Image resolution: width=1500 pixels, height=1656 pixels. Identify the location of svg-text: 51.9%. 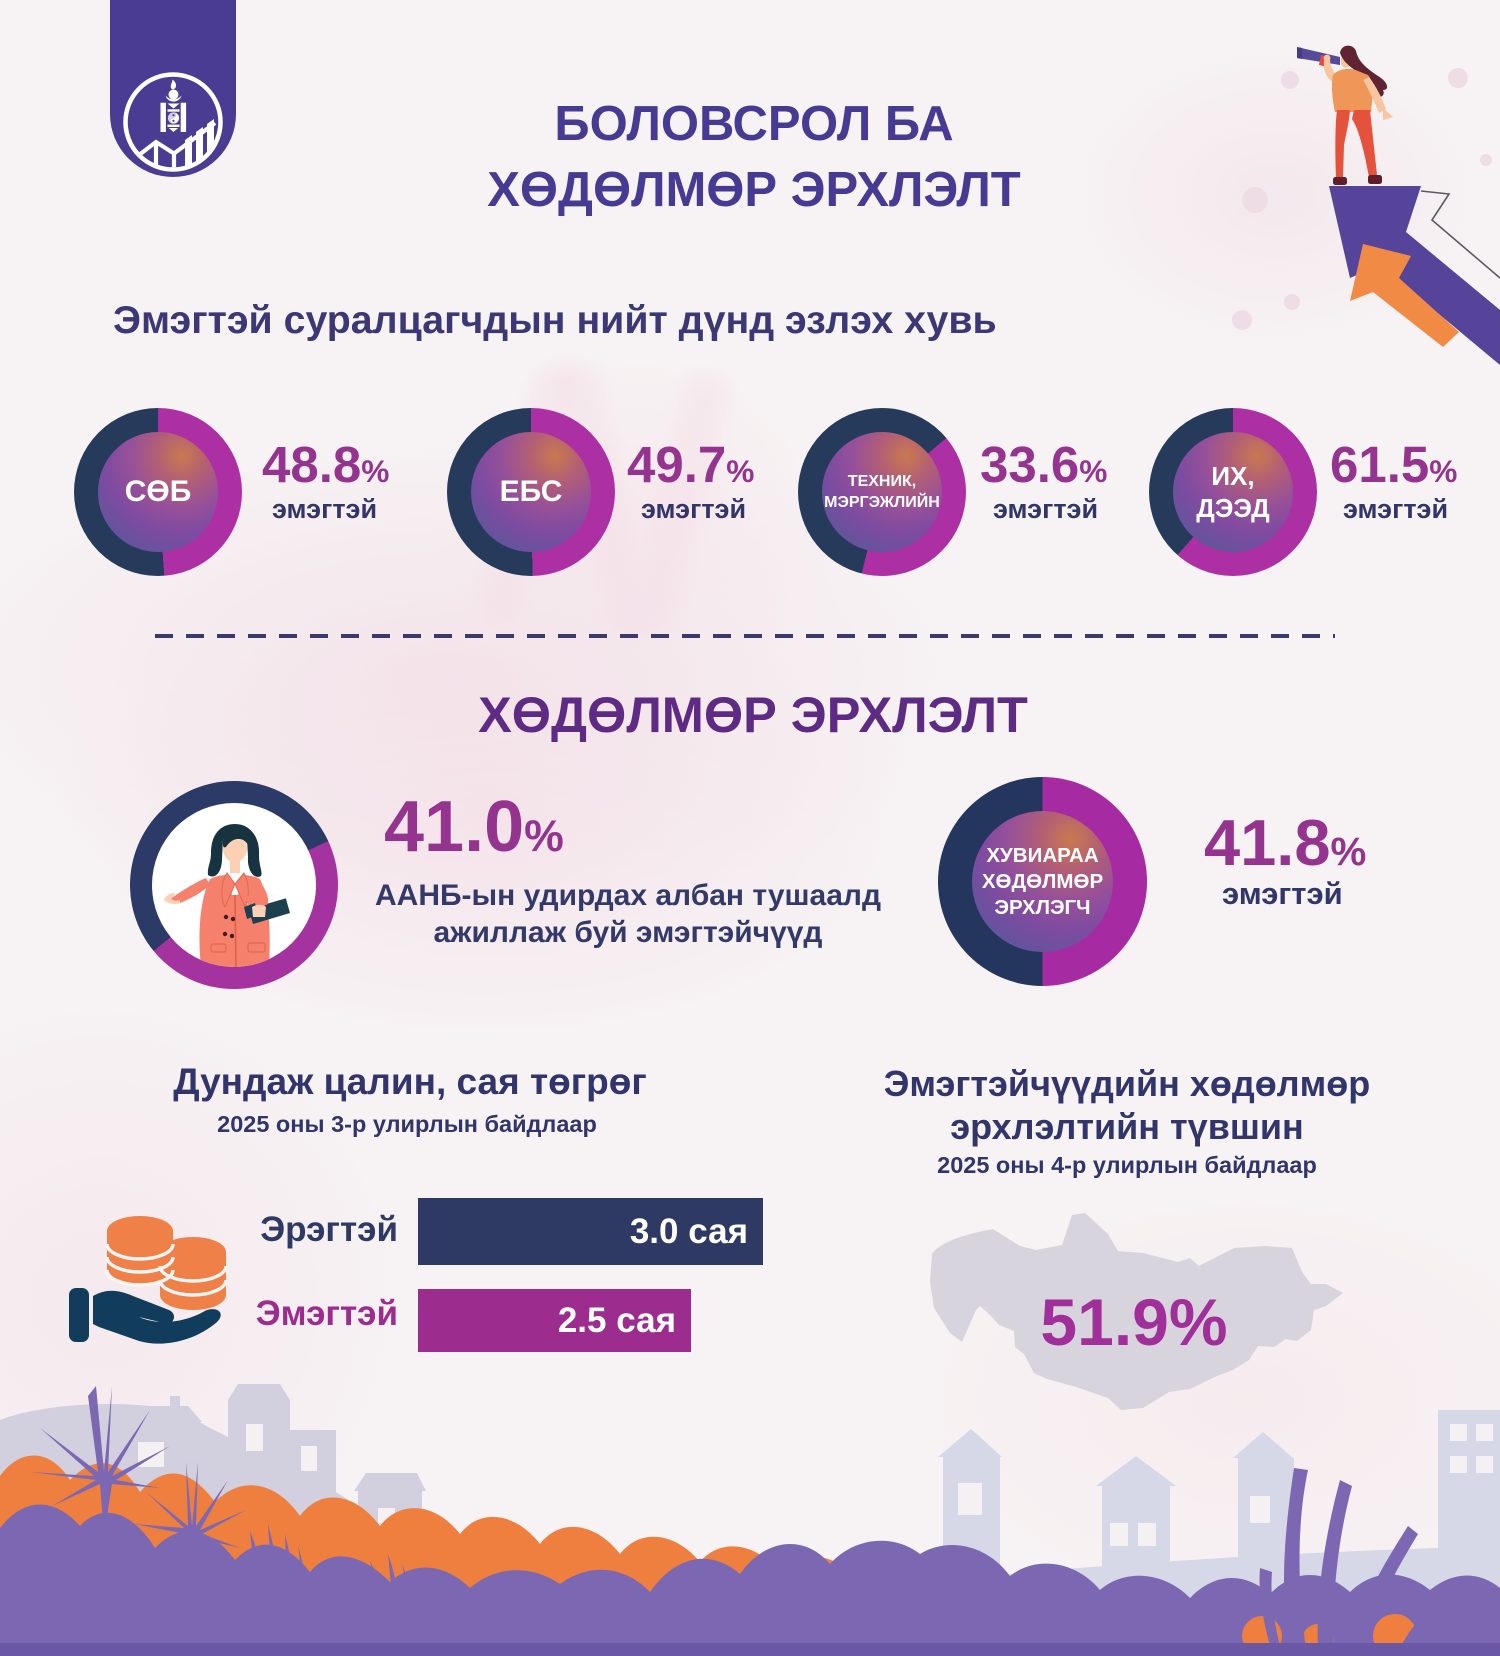
(1133, 1322).